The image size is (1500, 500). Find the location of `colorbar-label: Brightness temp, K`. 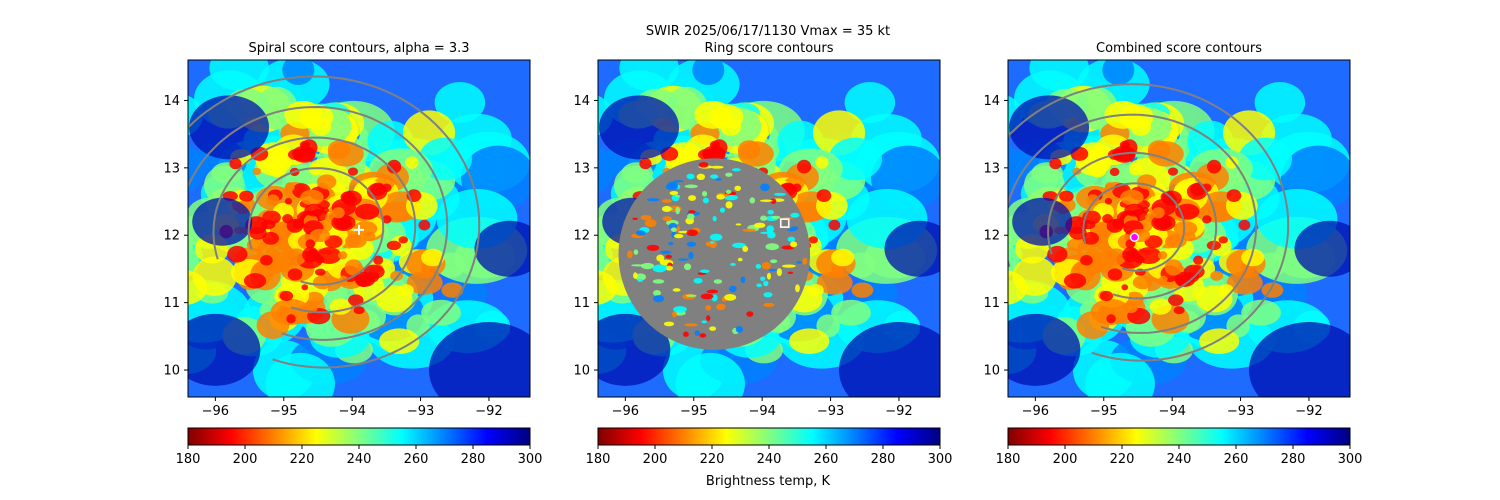

colorbar-label: Brightness temp, K is located at coordinates (768, 481).